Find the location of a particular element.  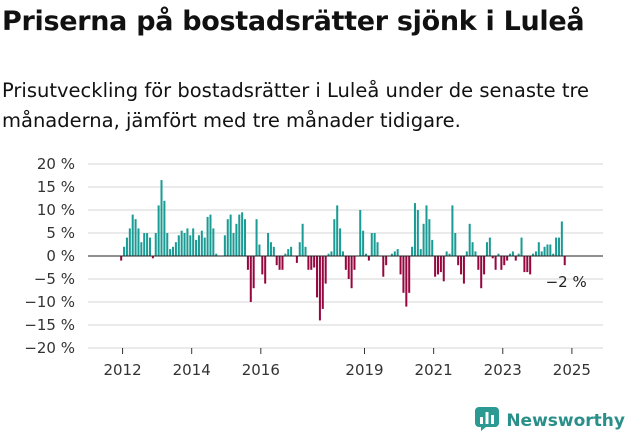

x-tick-label: 2014 is located at coordinates (192, 370).